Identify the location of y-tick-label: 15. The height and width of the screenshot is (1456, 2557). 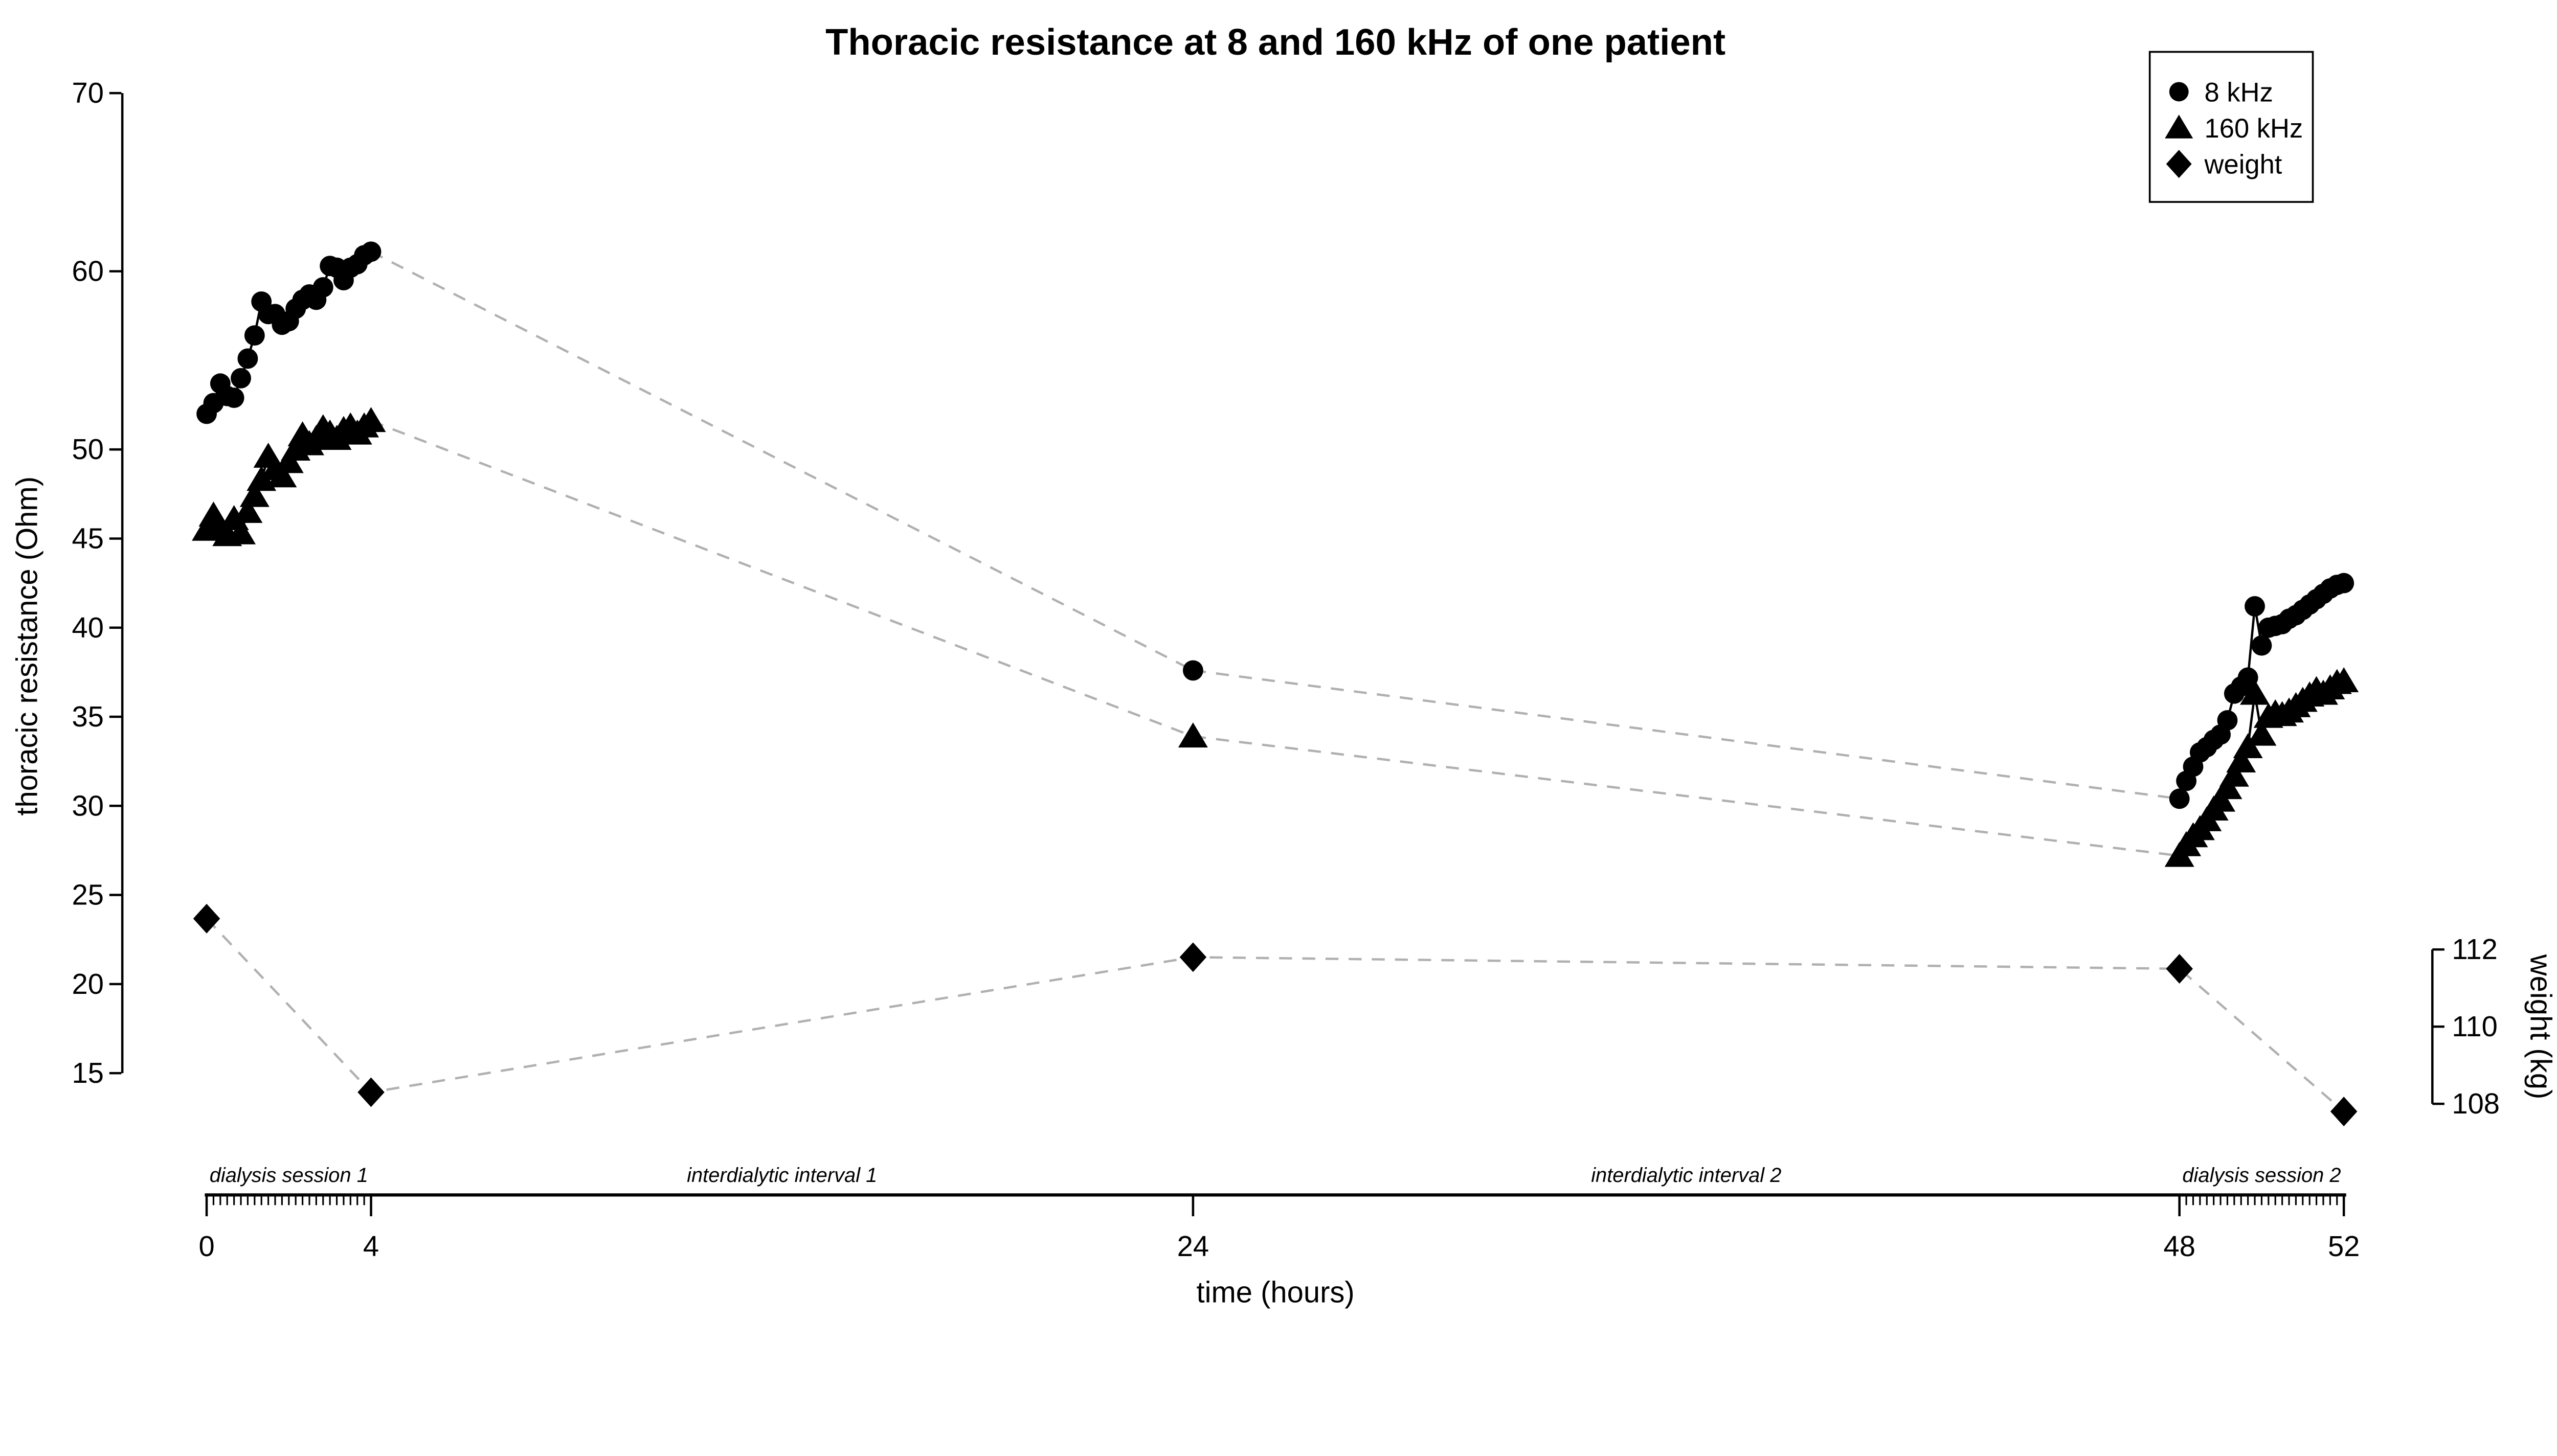
(87, 1073).